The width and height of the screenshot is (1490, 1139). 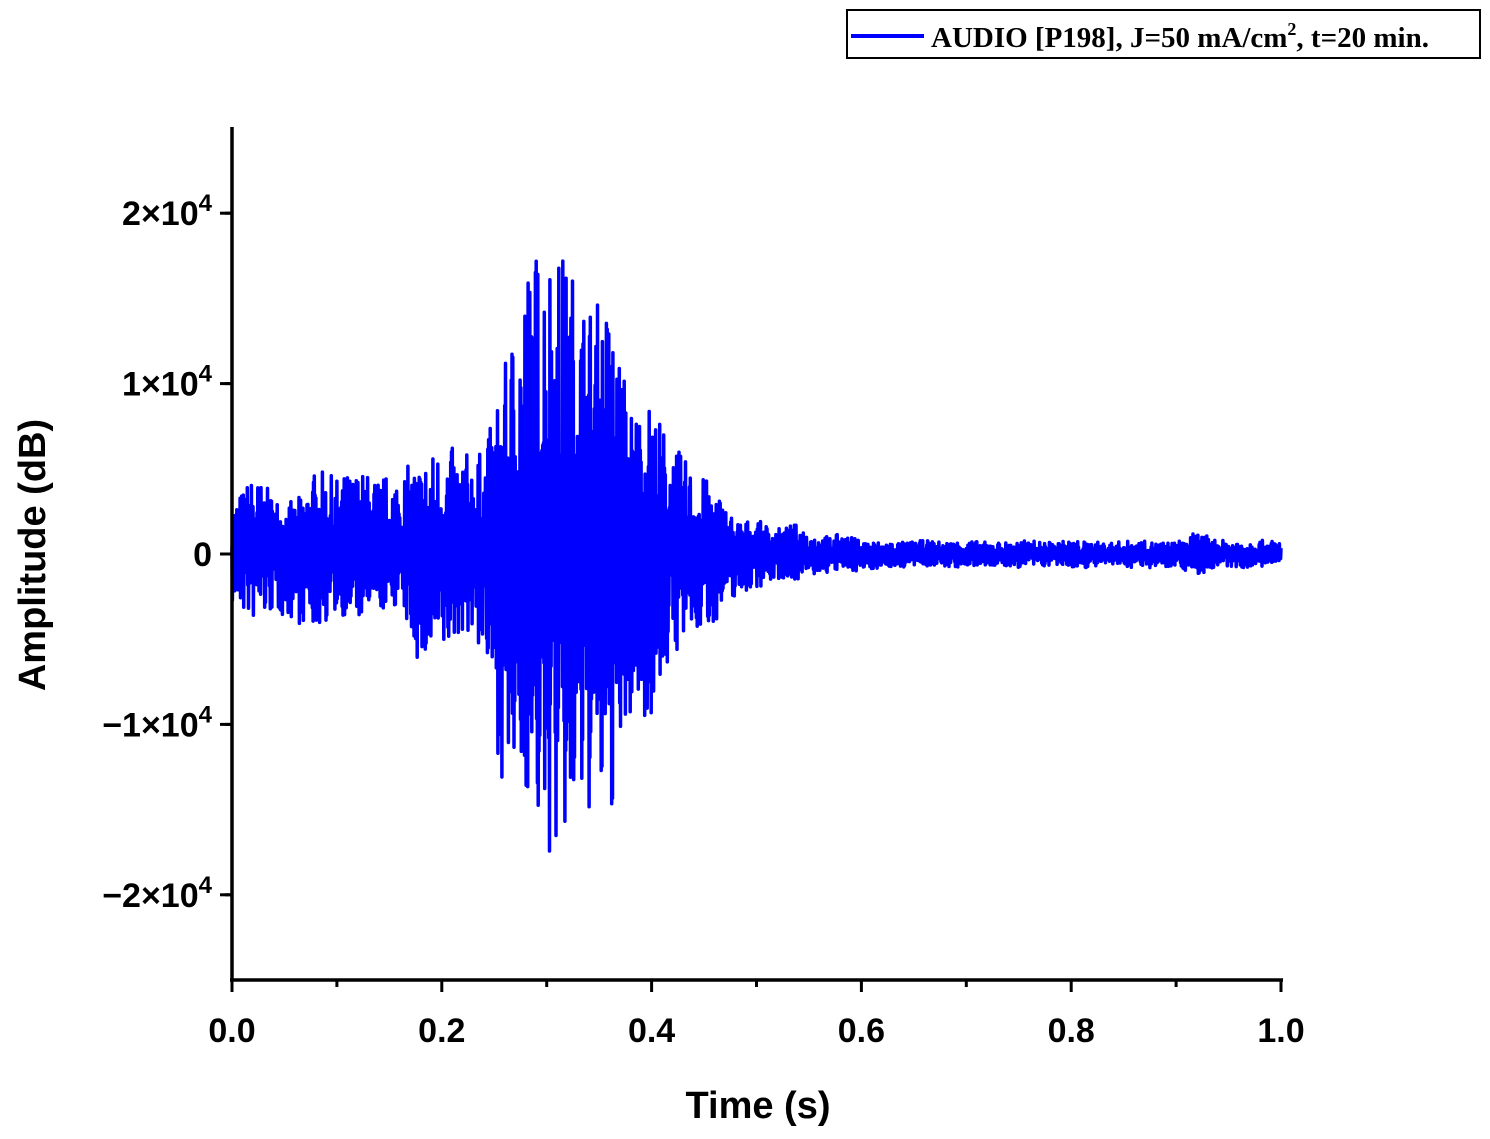 What do you see at coordinates (651, 1031) in the screenshot?
I see `x-tick-label: 0.4` at bounding box center [651, 1031].